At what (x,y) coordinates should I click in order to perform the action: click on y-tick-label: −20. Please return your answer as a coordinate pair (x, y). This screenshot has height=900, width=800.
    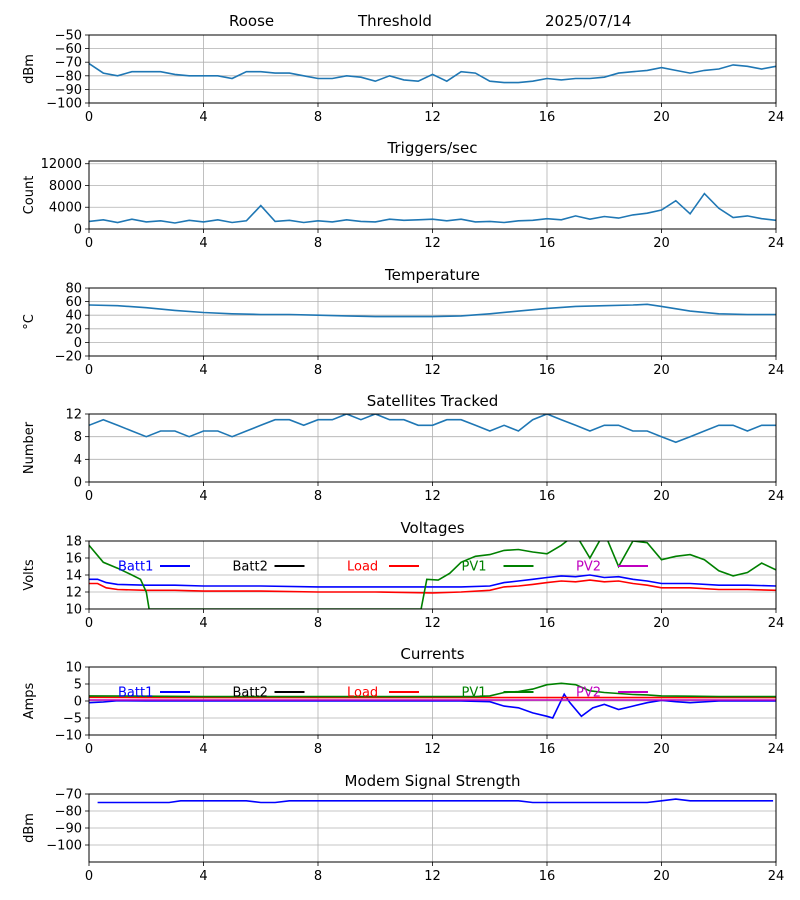
    Looking at the image, I should click on (68, 357).